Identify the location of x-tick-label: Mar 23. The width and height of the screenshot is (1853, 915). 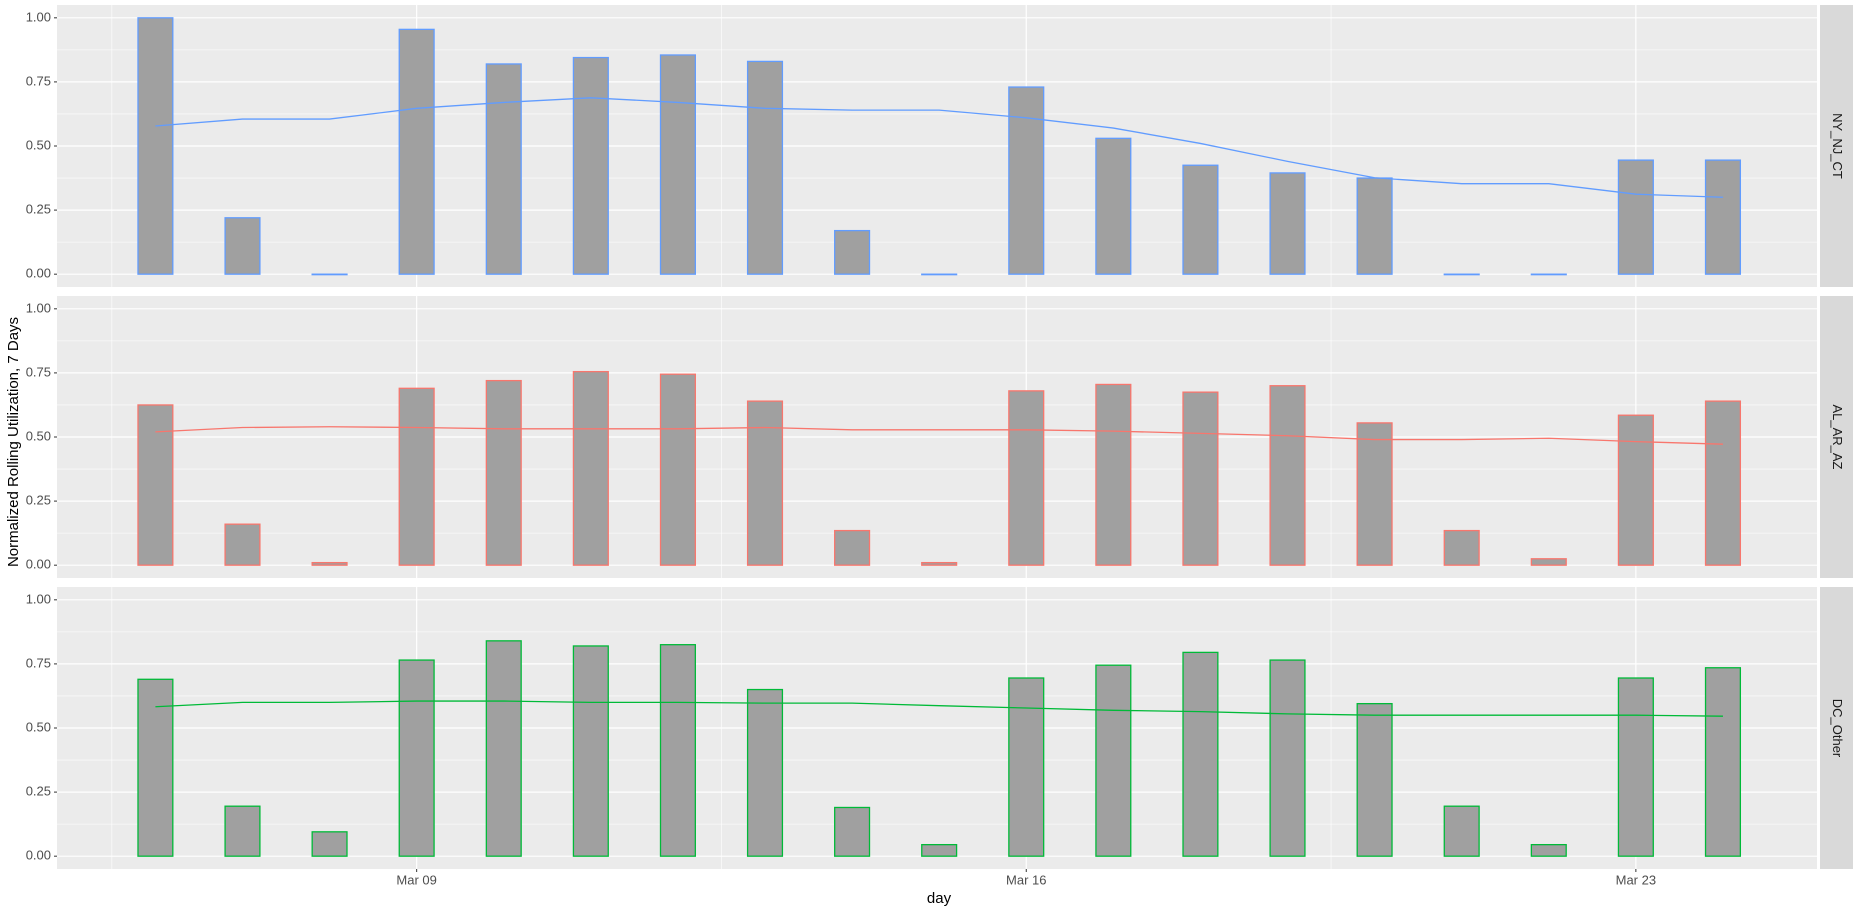
(1636, 879).